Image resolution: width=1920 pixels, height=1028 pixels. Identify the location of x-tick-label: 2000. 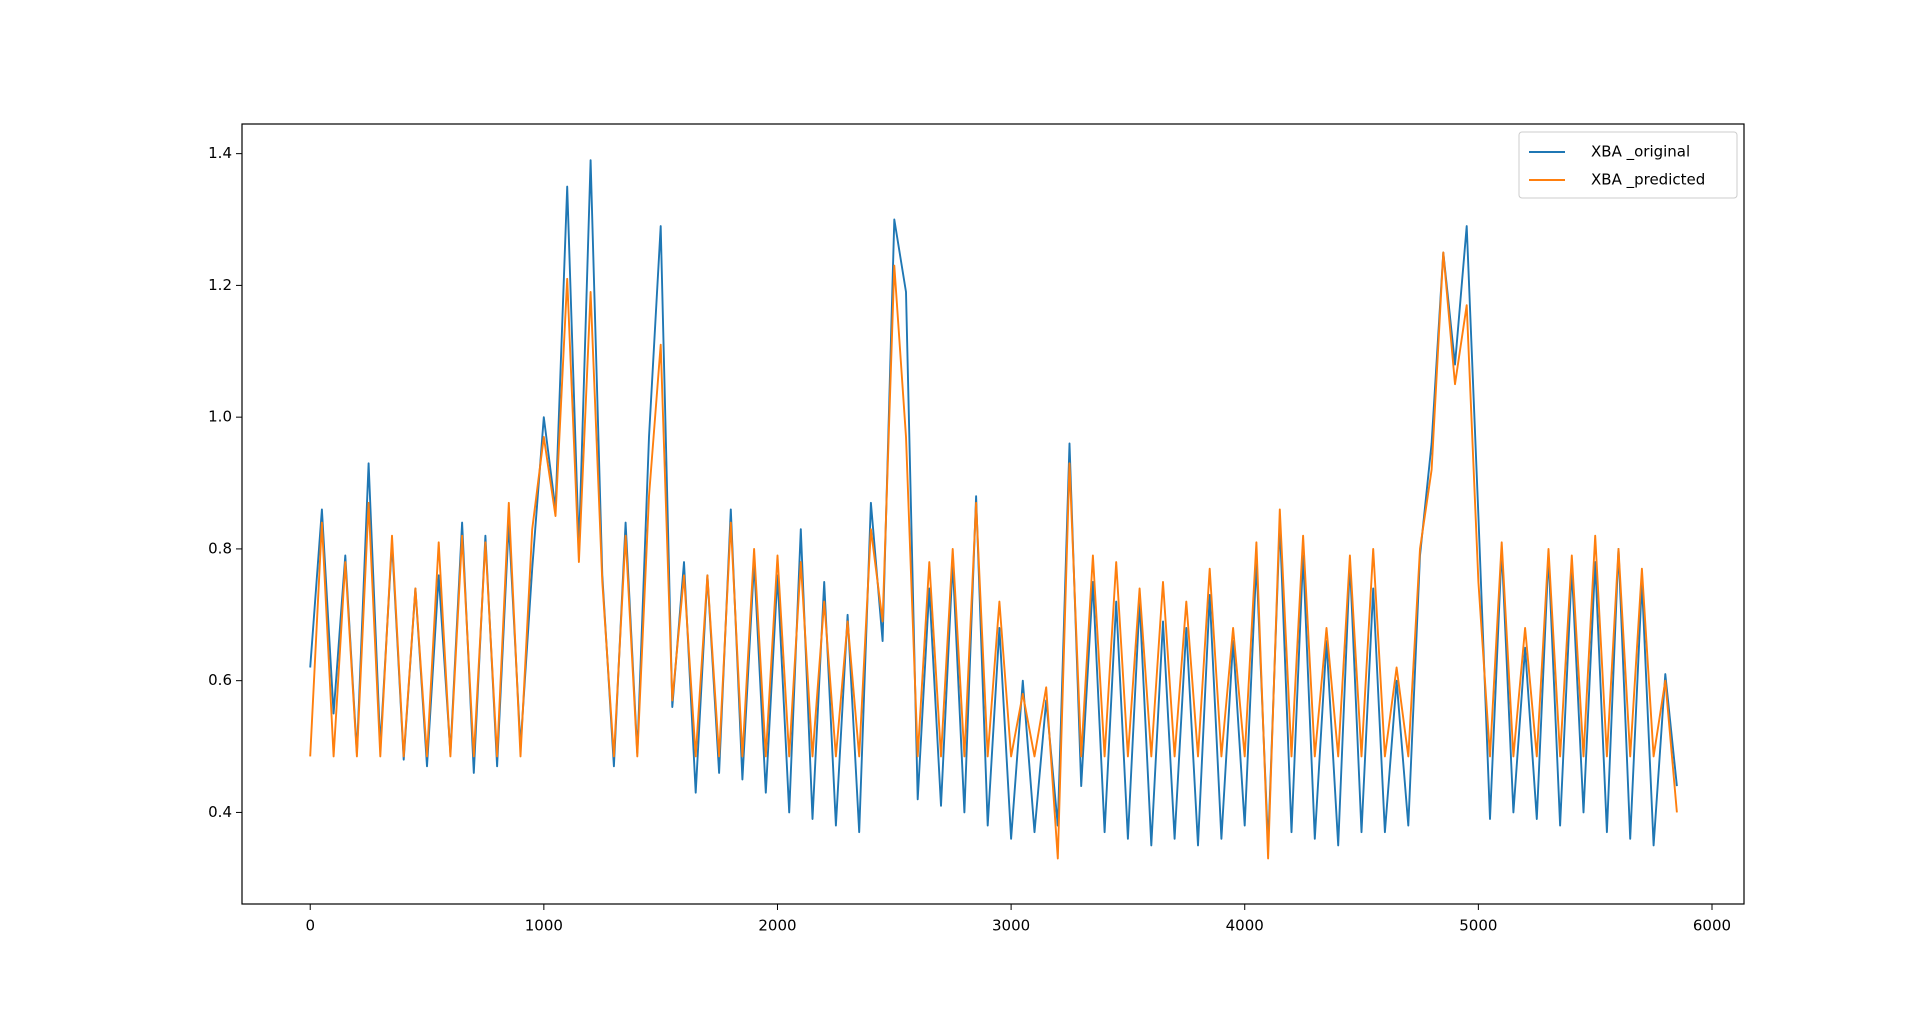
(777, 926).